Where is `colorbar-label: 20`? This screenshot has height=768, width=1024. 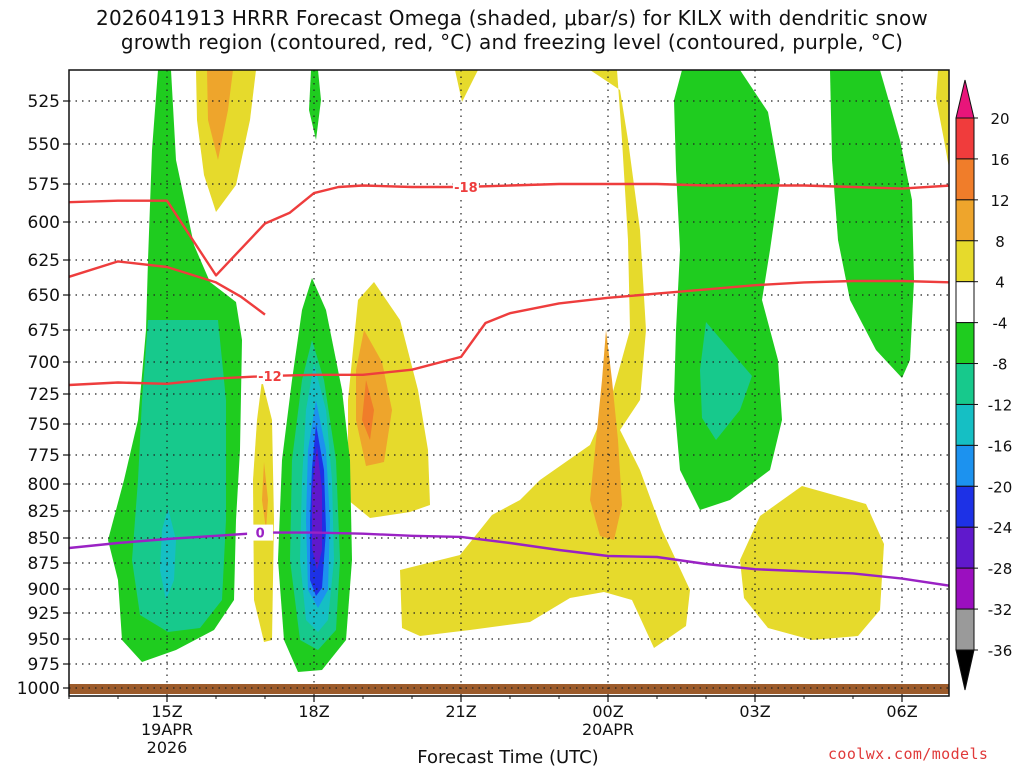
colorbar-label: 20 is located at coordinates (999, 119).